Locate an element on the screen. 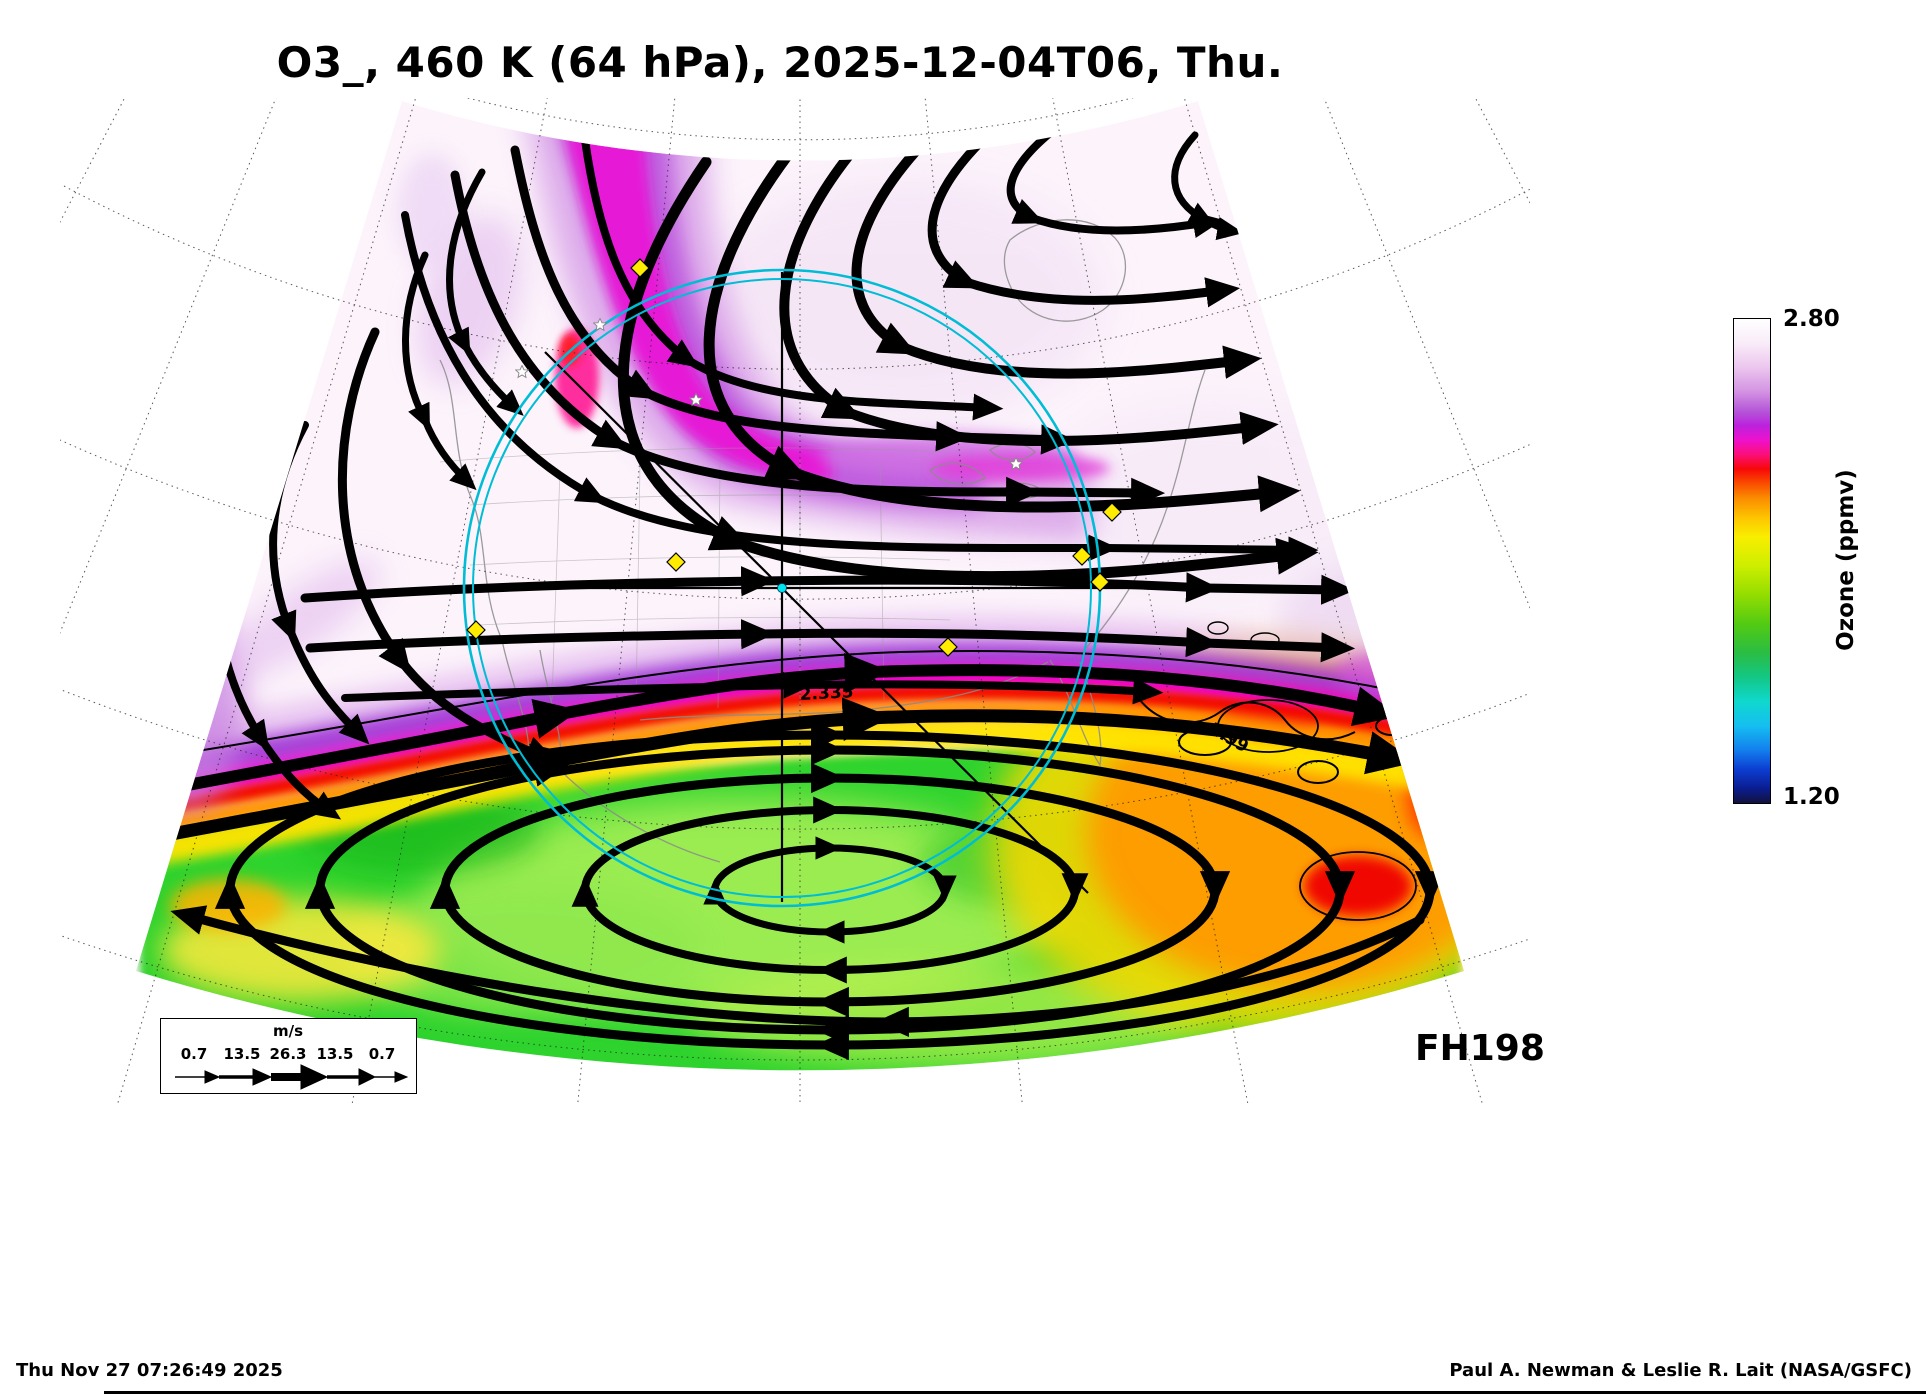 The image size is (1926, 1394). wind-legend-unit: m/s is located at coordinates (288, 1031).